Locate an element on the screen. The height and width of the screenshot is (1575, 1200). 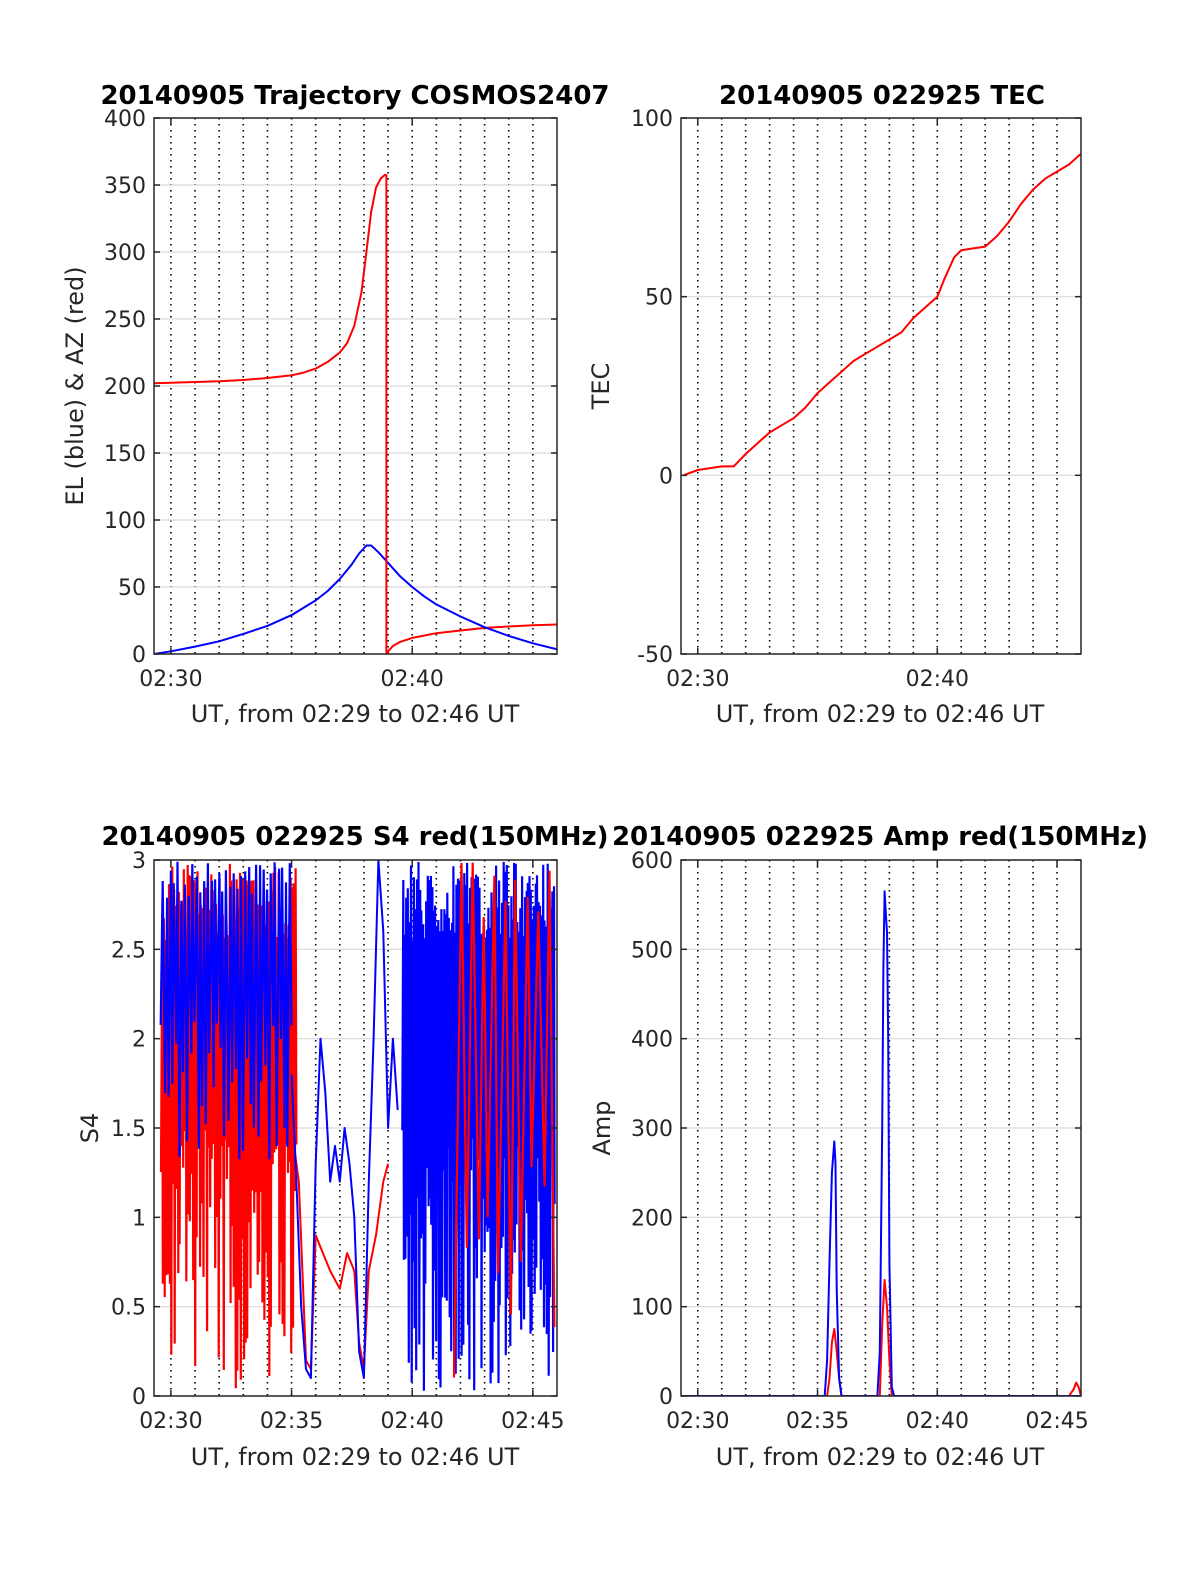
amp-ytick-label: 300 is located at coordinates (652, 1129).